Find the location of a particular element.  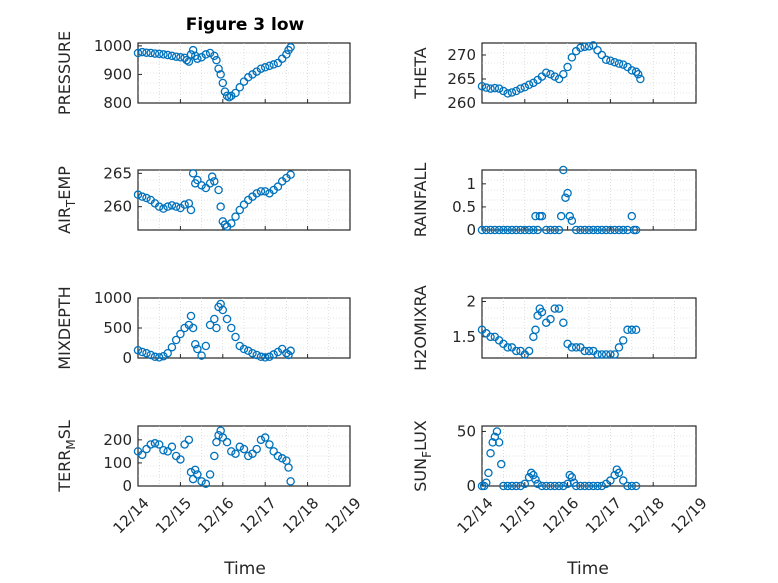

y-tick-label: 270 is located at coordinates (461, 55).